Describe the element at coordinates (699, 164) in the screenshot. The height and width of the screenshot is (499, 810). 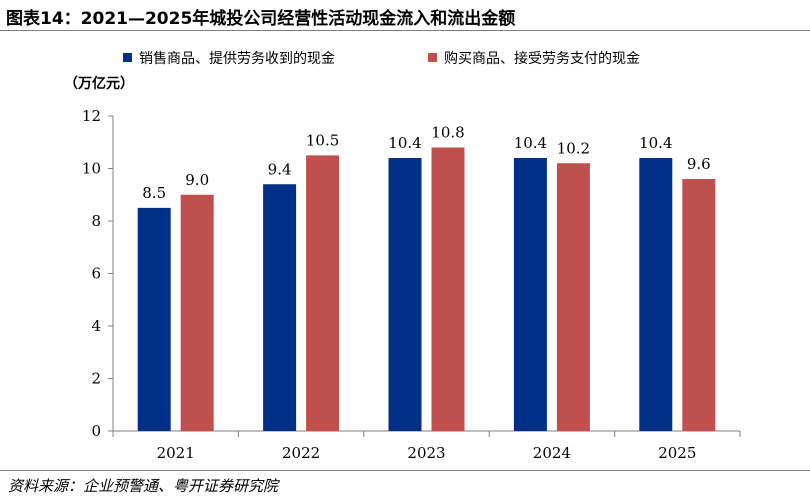
I see `data-label-2025-series-2: 9.6` at that location.